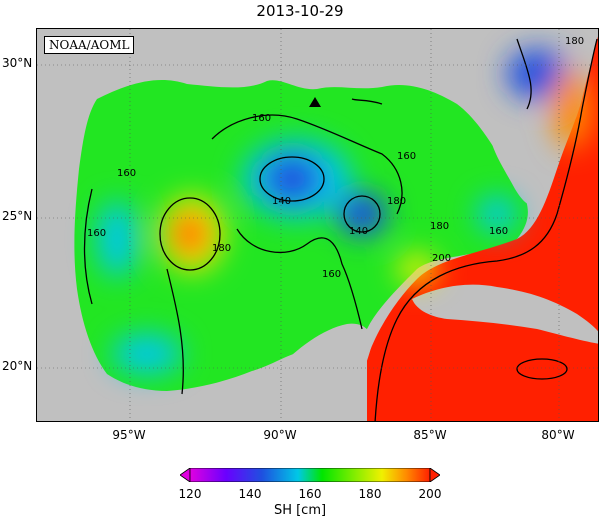 This screenshot has width=600, height=523. What do you see at coordinates (509, 147) in the screenshot?
I see `florida` at bounding box center [509, 147].